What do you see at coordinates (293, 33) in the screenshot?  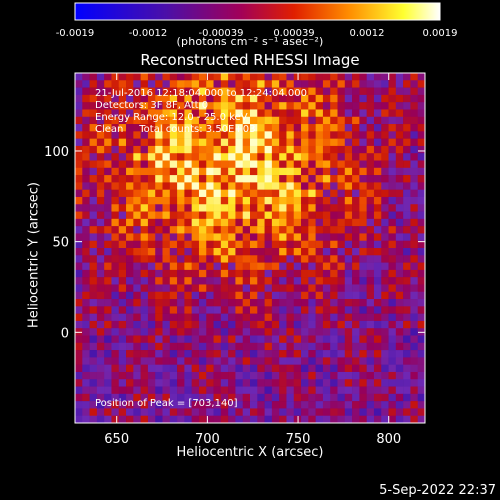 I see `colorbar-tick-label: 0.00039` at bounding box center [293, 33].